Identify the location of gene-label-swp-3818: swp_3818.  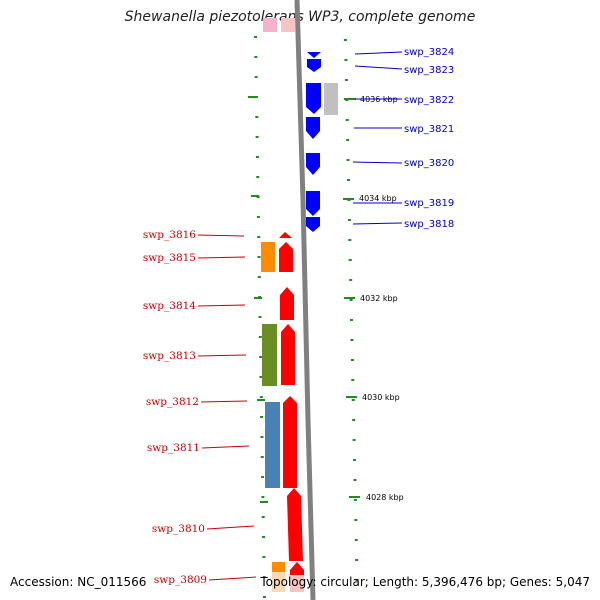
(429, 224).